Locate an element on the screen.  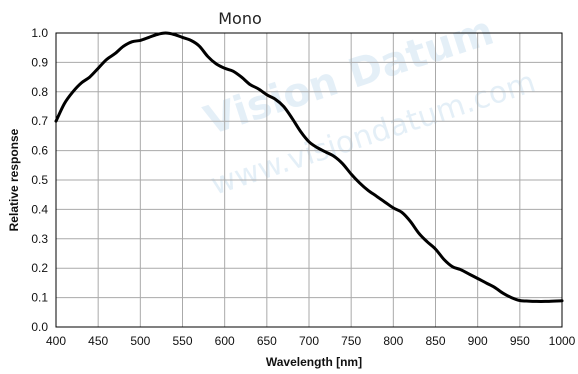
x-tick-label: 900 is located at coordinates (478, 341).